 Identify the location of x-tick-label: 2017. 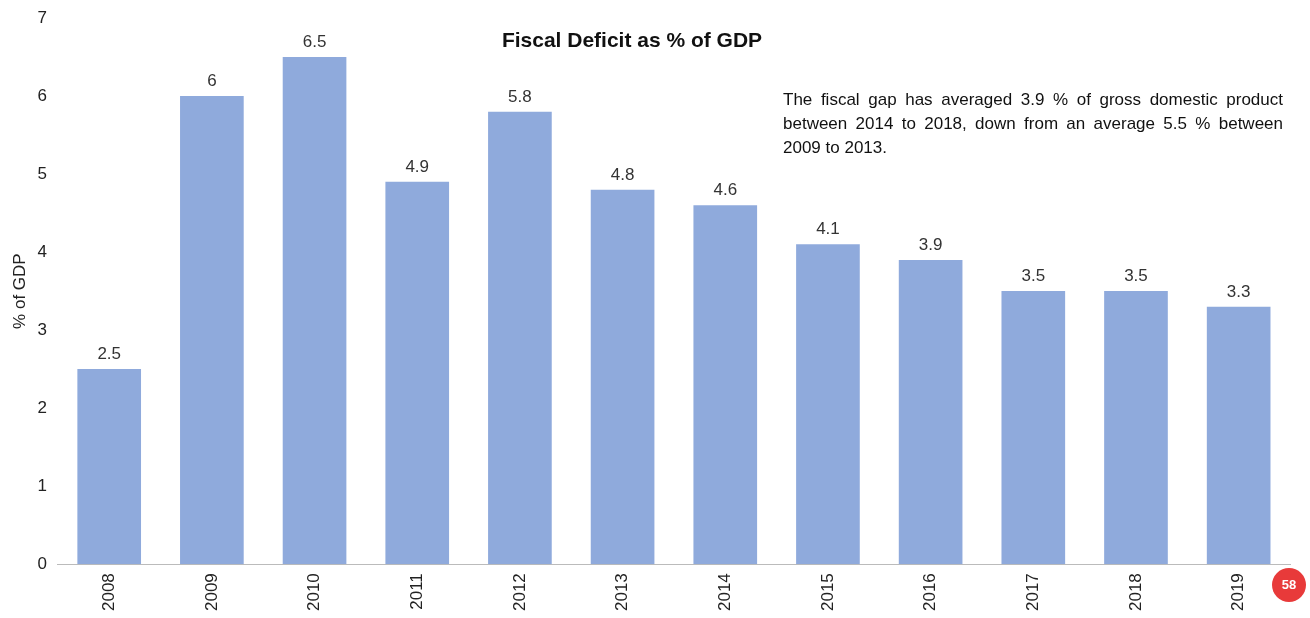
(1032, 592).